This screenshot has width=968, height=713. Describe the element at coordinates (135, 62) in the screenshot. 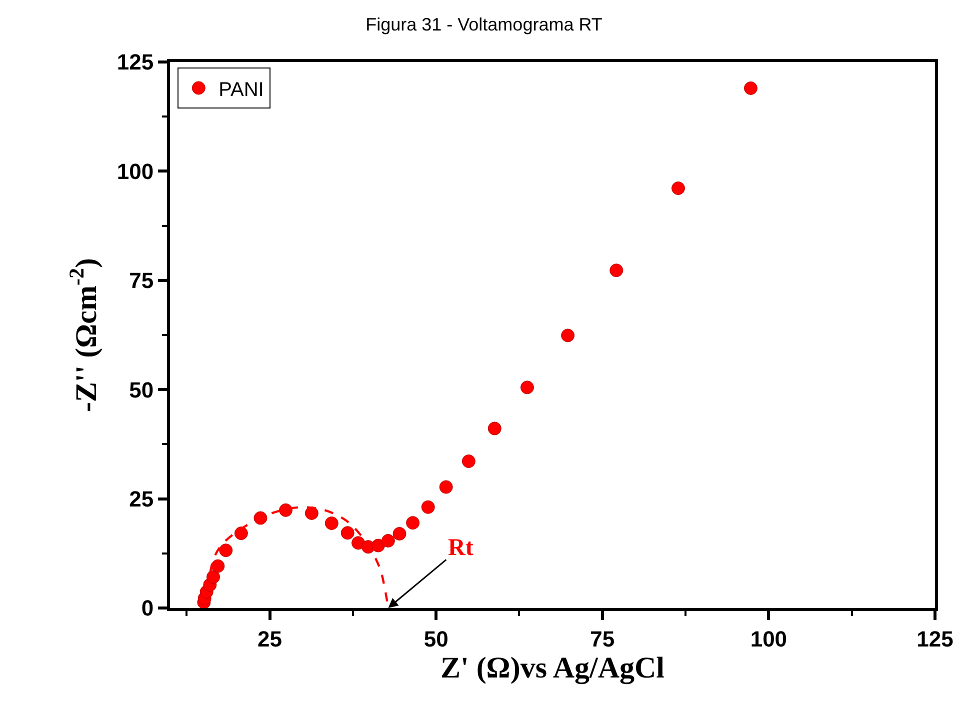

I see `y-tick-label: 125` at that location.